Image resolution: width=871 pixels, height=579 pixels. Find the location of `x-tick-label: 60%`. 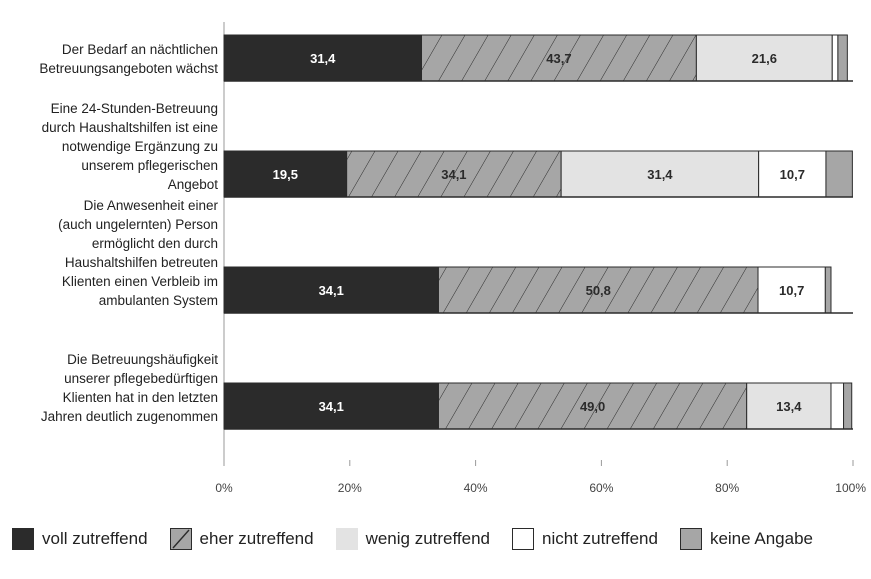

x-tick-label: 60% is located at coordinates (601, 488).